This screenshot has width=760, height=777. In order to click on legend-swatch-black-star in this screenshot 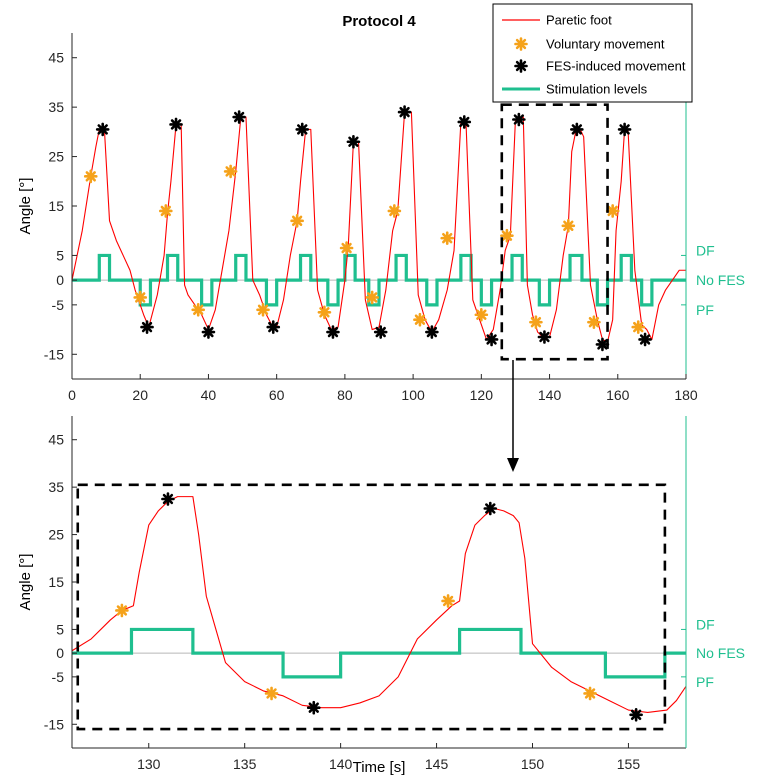, I will do `click(521, 66)`.